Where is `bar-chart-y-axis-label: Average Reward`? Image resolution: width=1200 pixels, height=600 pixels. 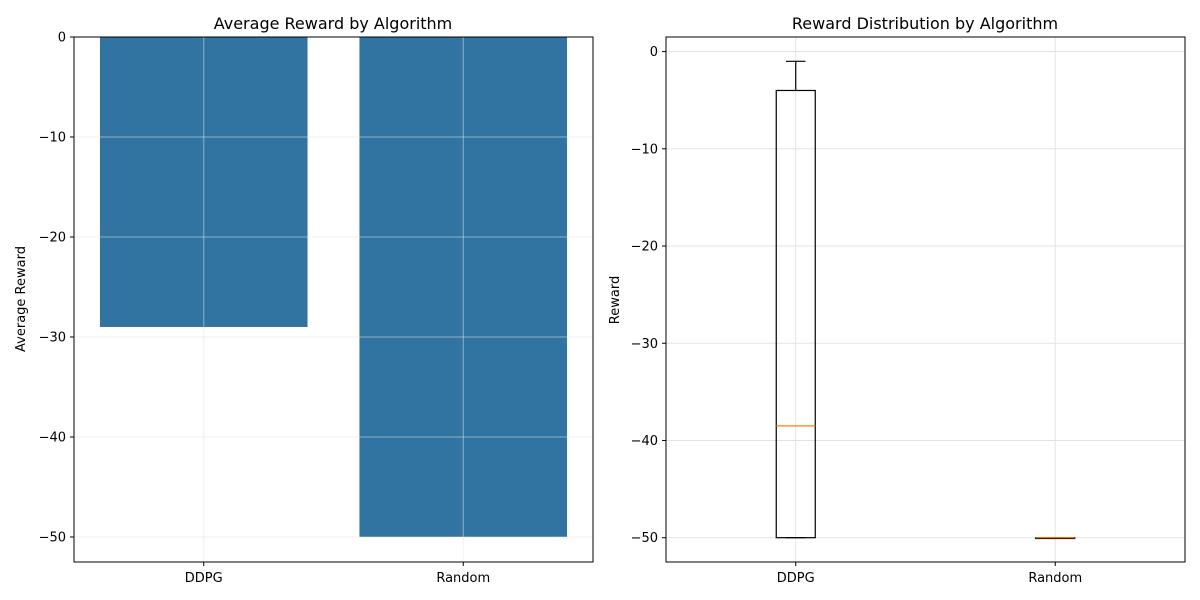 bar-chart-y-axis-label: Average Reward is located at coordinates (21, 299).